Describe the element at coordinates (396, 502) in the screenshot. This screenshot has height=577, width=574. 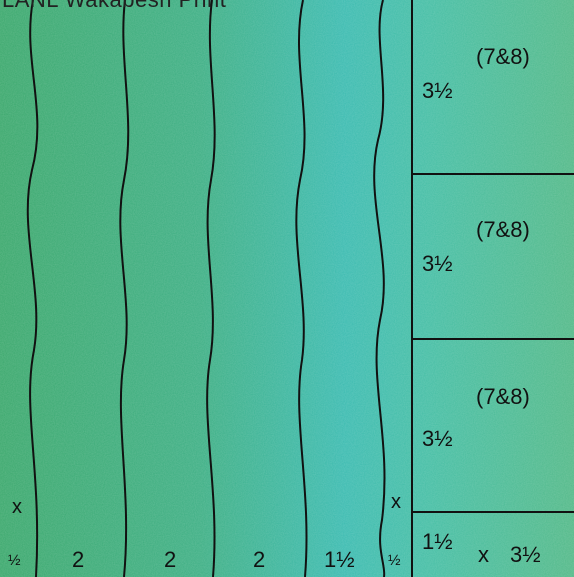
I see `cut-mark-right: x` at that location.